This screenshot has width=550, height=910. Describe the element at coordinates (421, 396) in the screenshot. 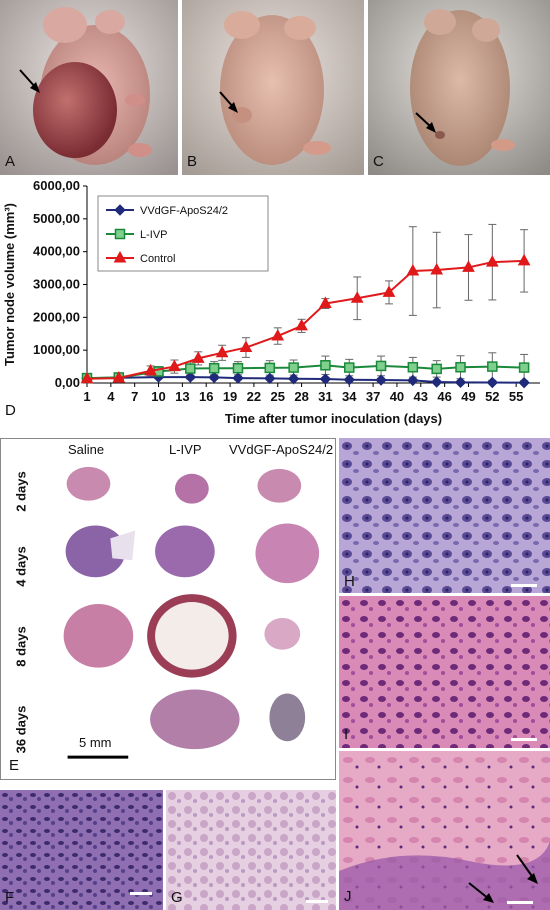

I see `x-tick-label: 43` at that location.